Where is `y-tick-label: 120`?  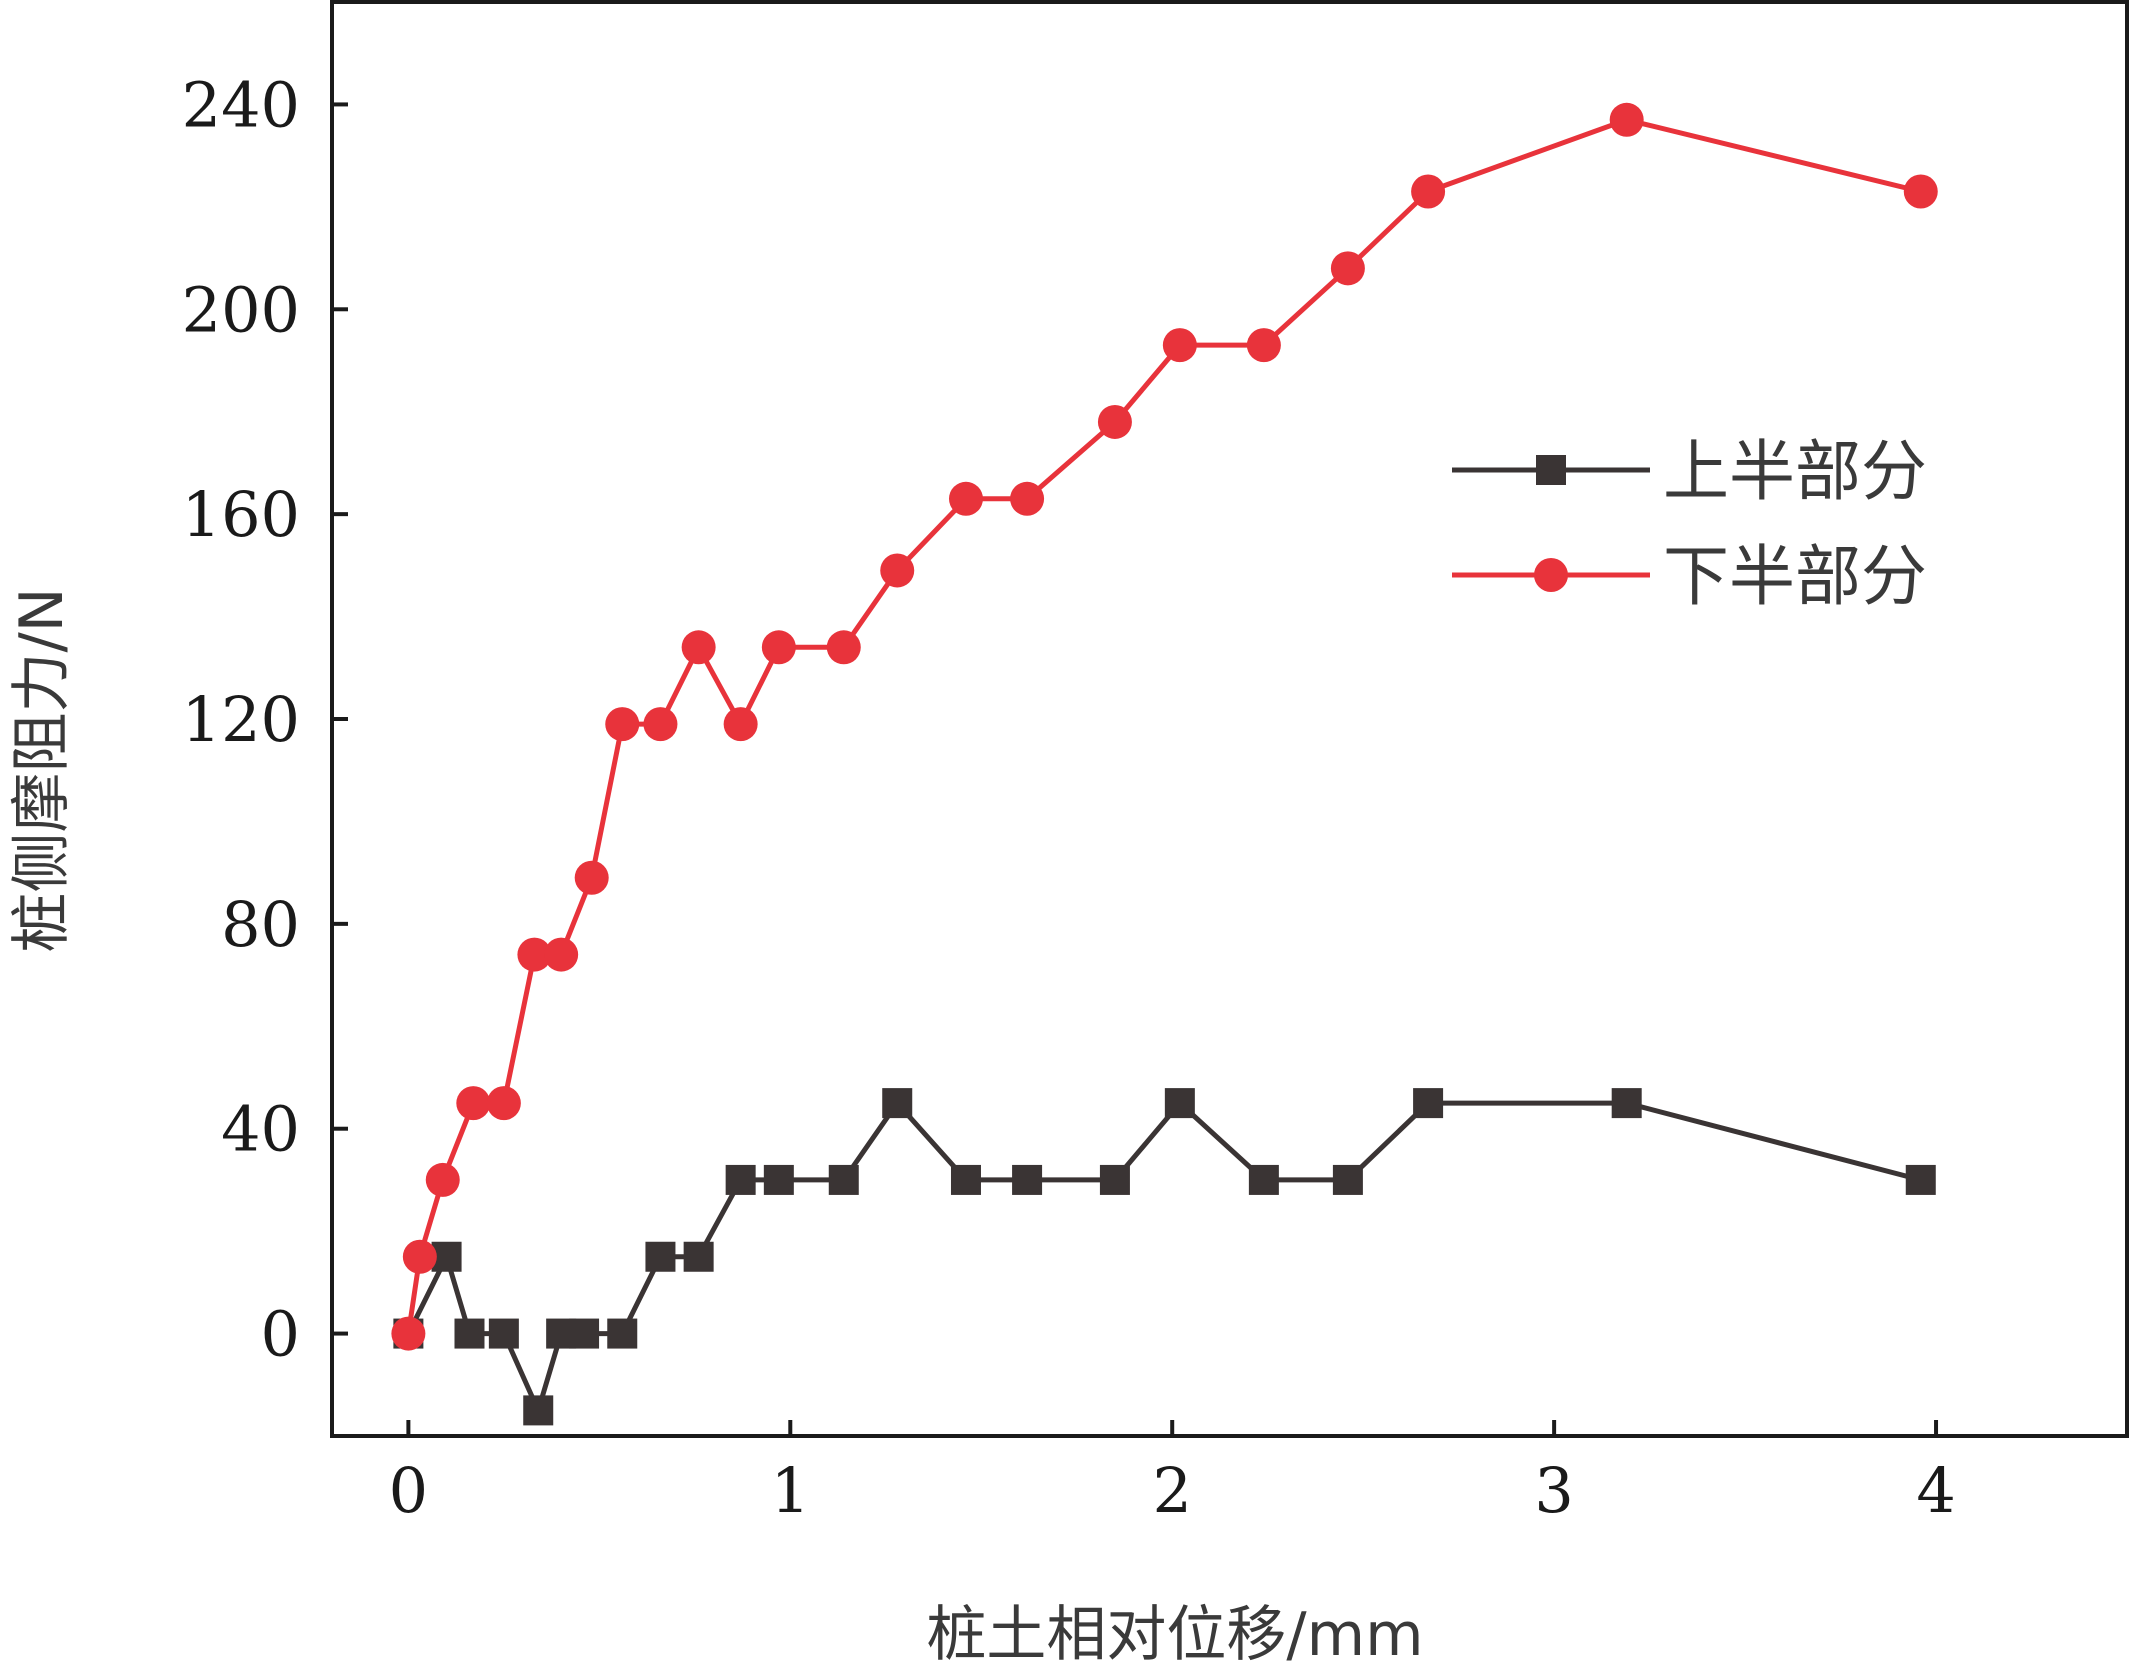 y-tick-label: 120 is located at coordinates (241, 719).